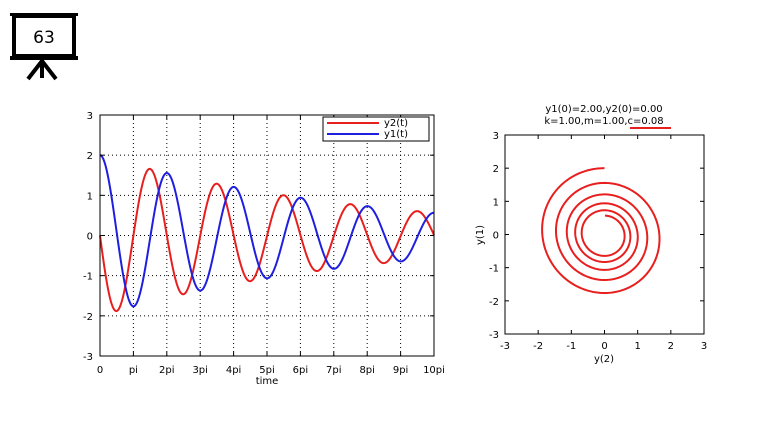 The height and width of the screenshot is (426, 759). I want to click on ts-xtick-label: pi, so click(133, 370).